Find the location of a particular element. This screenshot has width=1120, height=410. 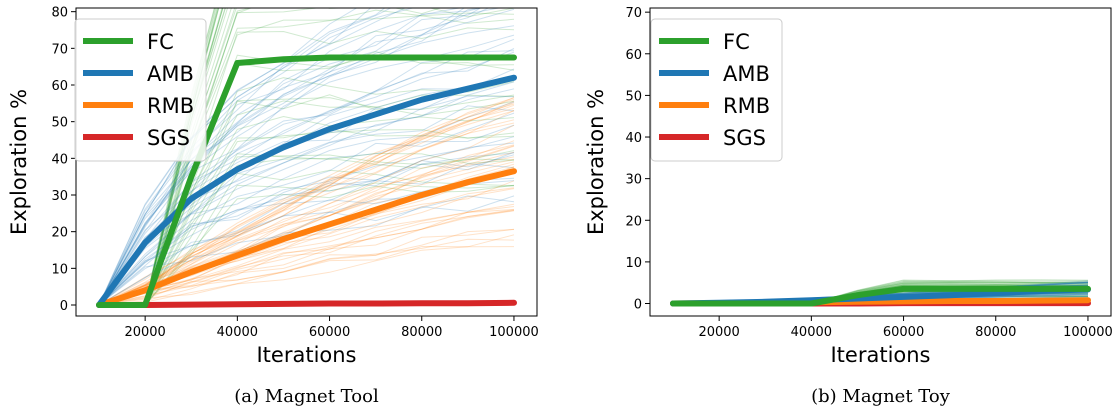

series-line-fc is located at coordinates (880, 296).